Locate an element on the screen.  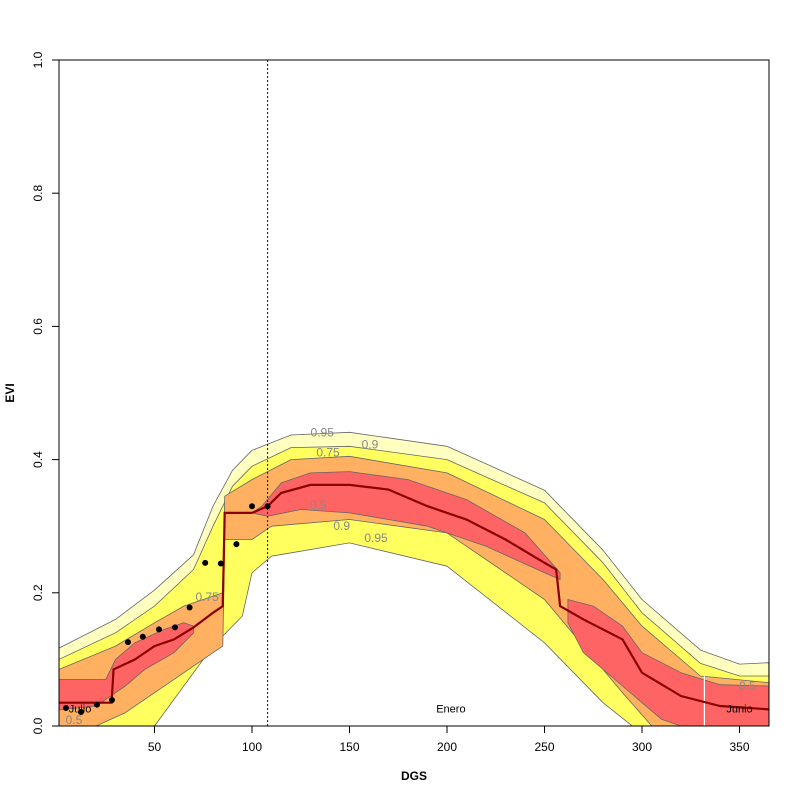
month-label-enero: Enero is located at coordinates (450, 710).